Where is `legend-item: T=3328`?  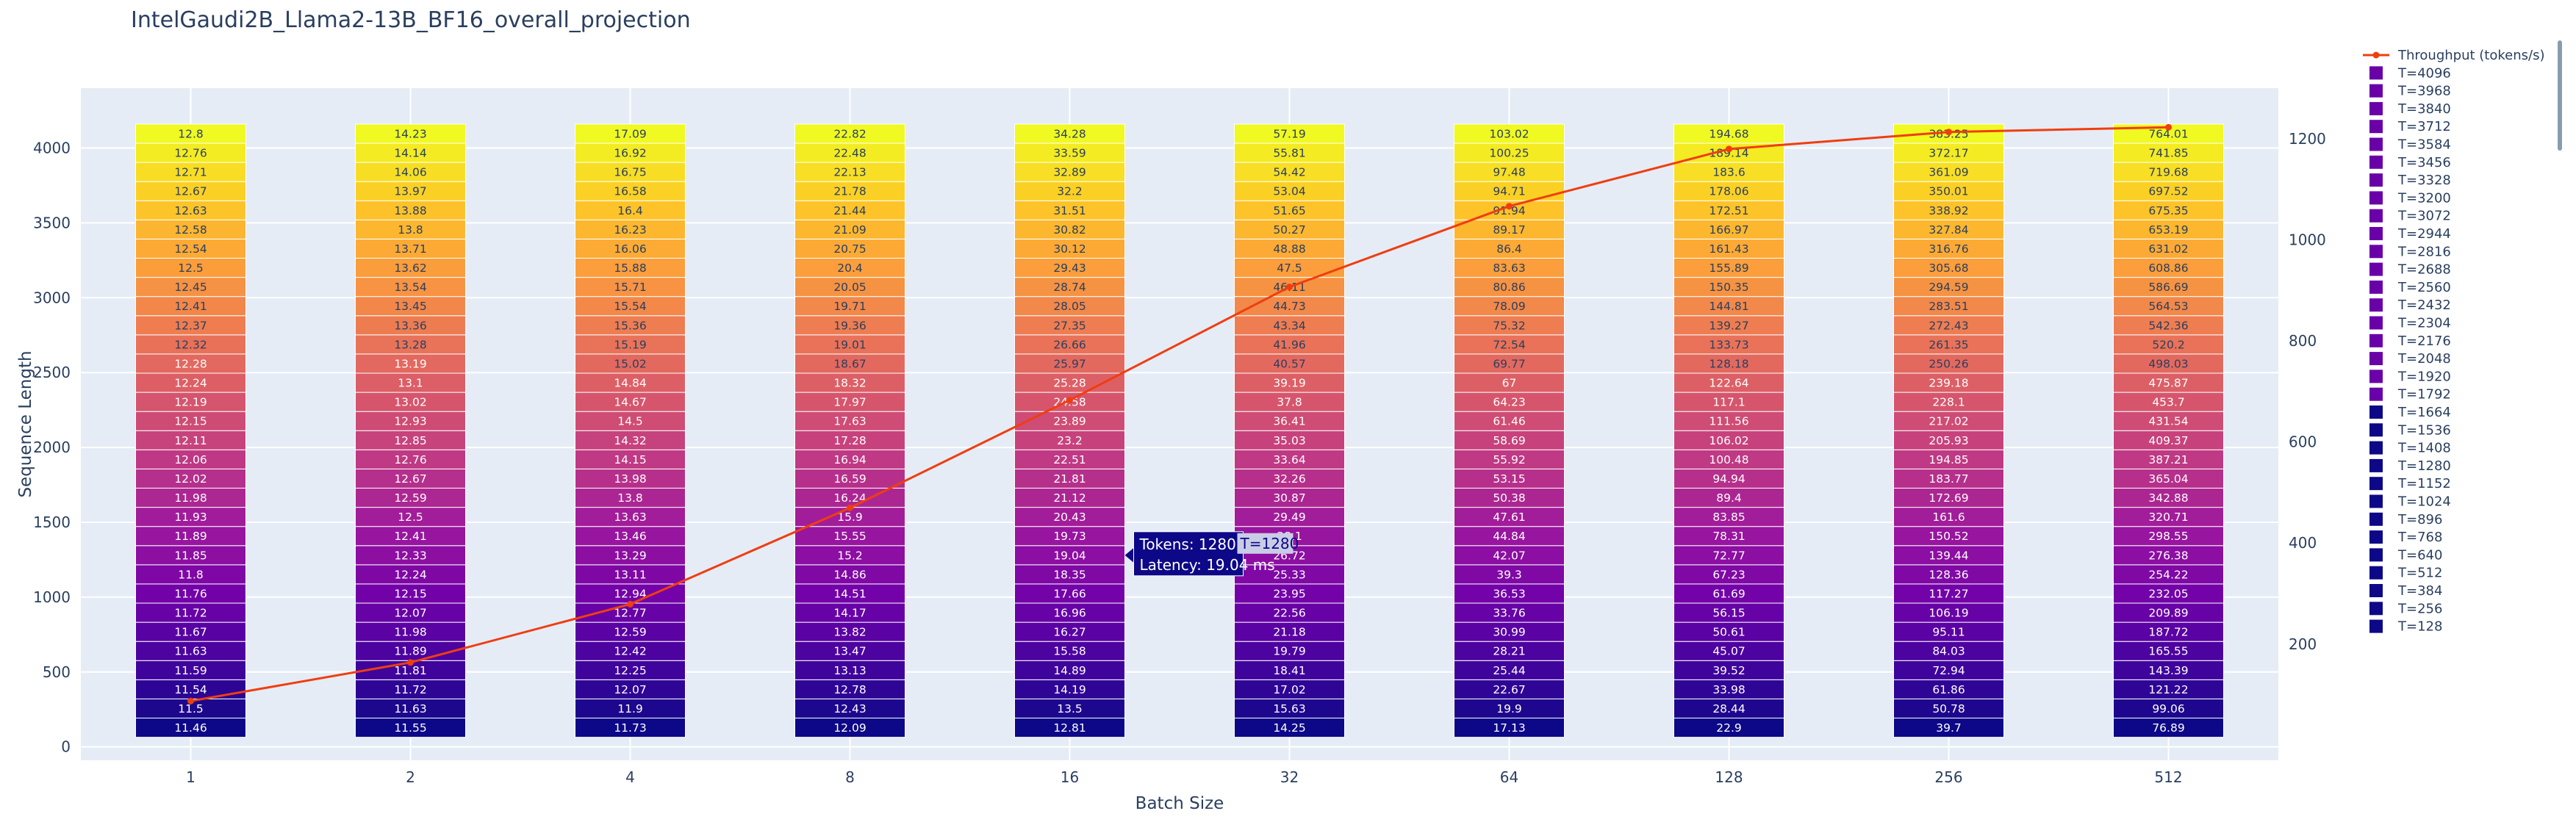 legend-item: T=3328 is located at coordinates (2410, 181).